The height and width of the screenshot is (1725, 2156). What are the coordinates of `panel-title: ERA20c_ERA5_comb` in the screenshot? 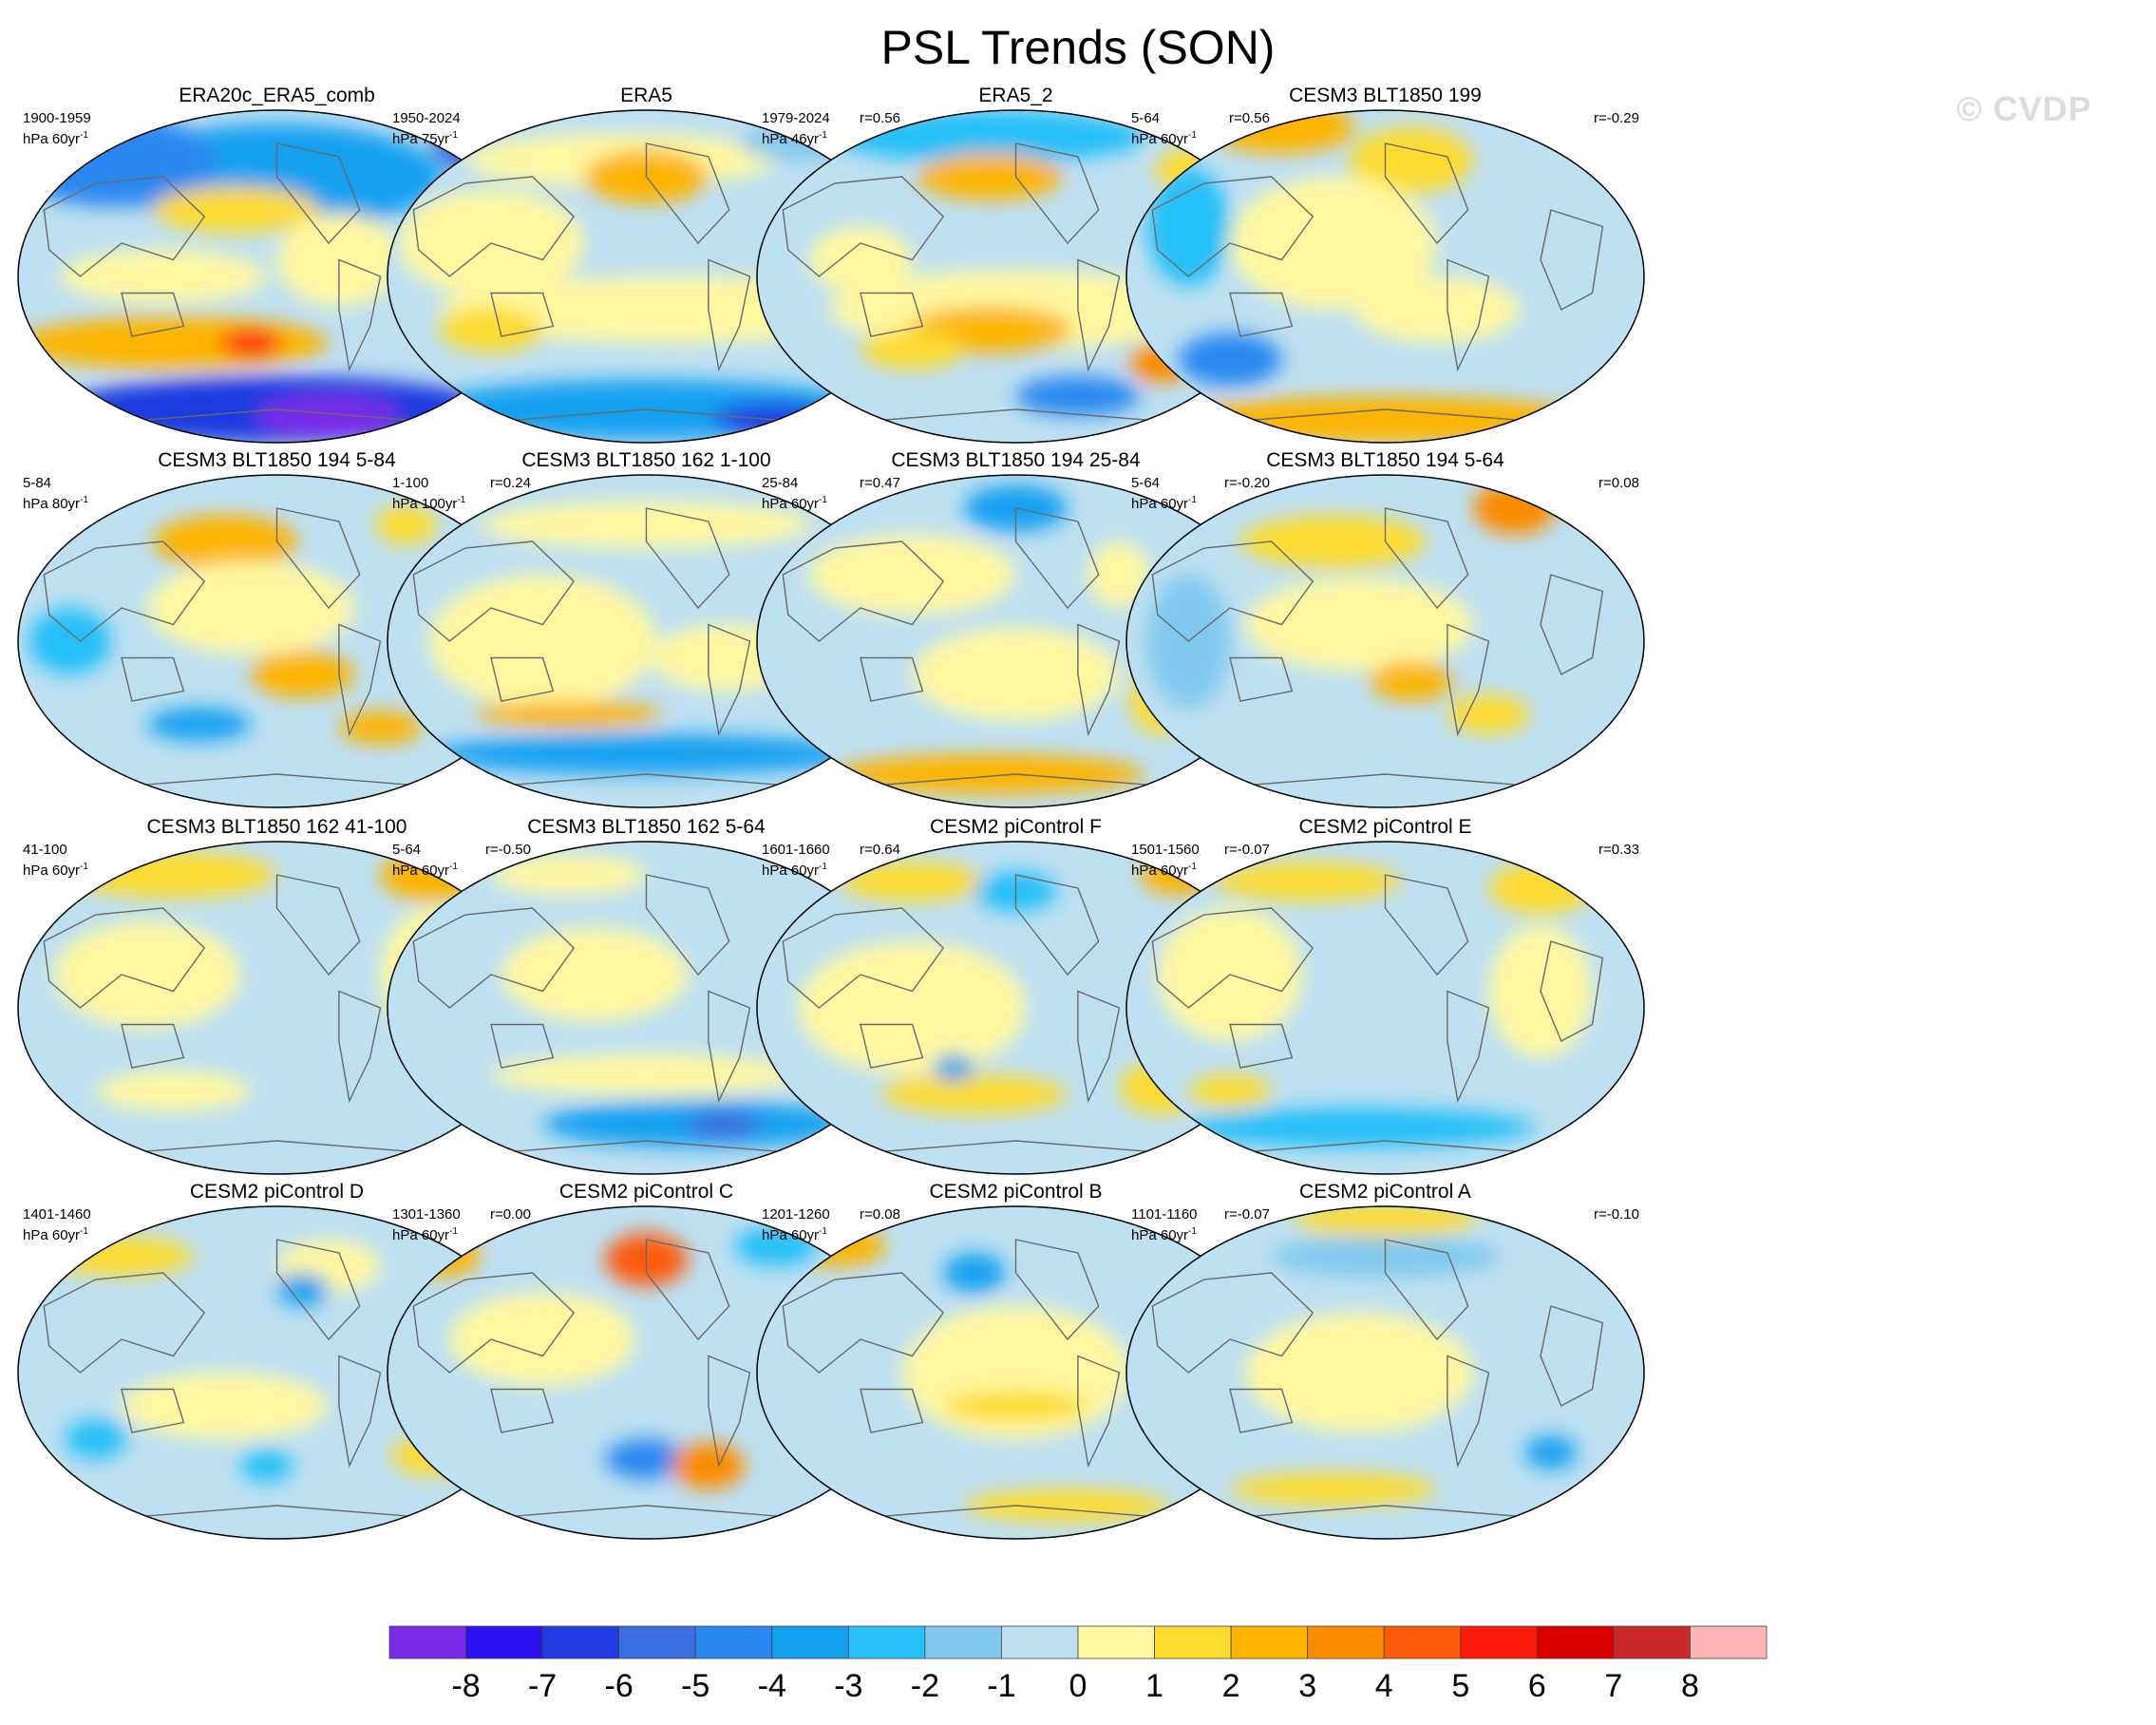 It's located at (277, 95).